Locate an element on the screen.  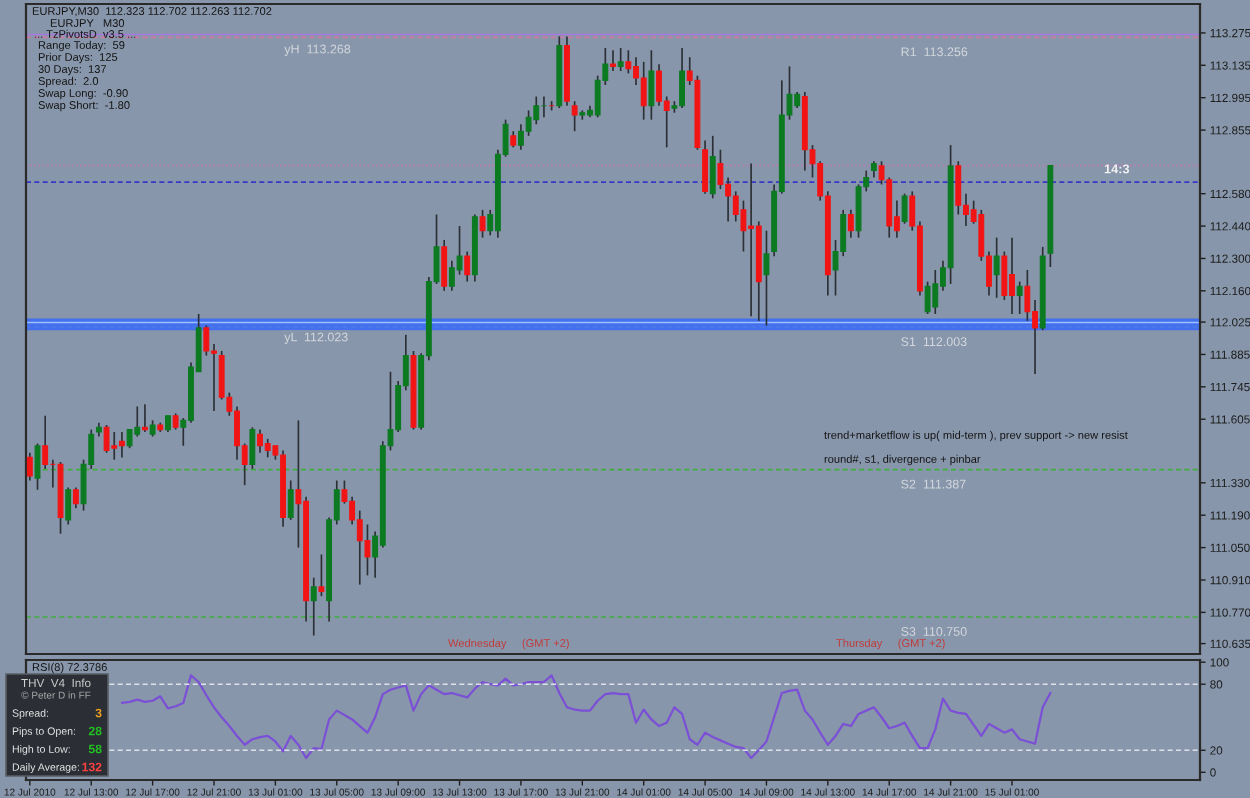
line-series is located at coordinates (586, 717).